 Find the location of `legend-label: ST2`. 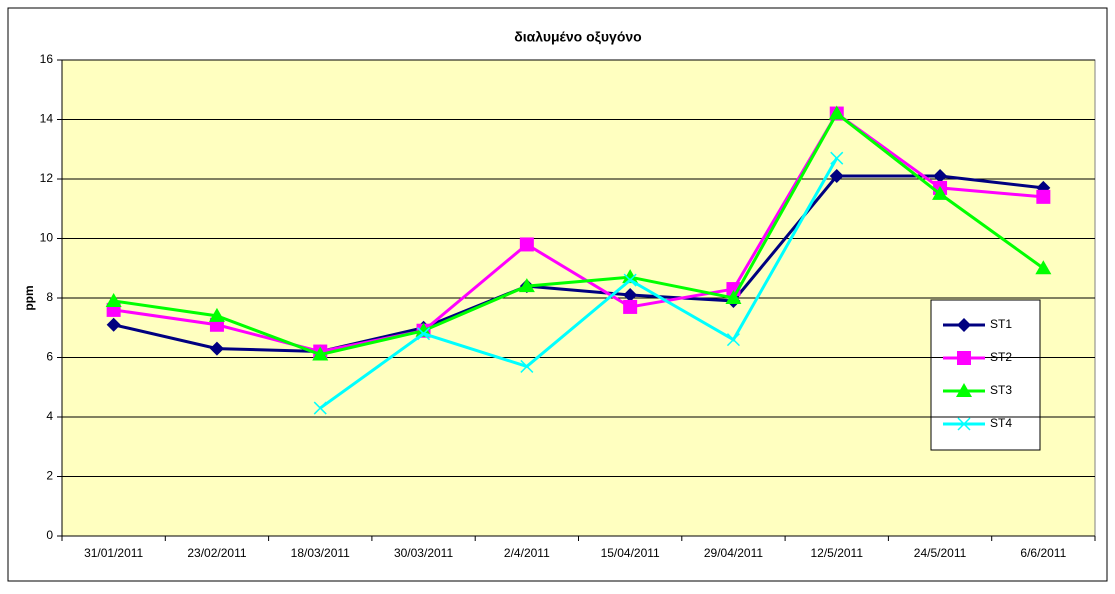

legend-label: ST2 is located at coordinates (1001, 357).